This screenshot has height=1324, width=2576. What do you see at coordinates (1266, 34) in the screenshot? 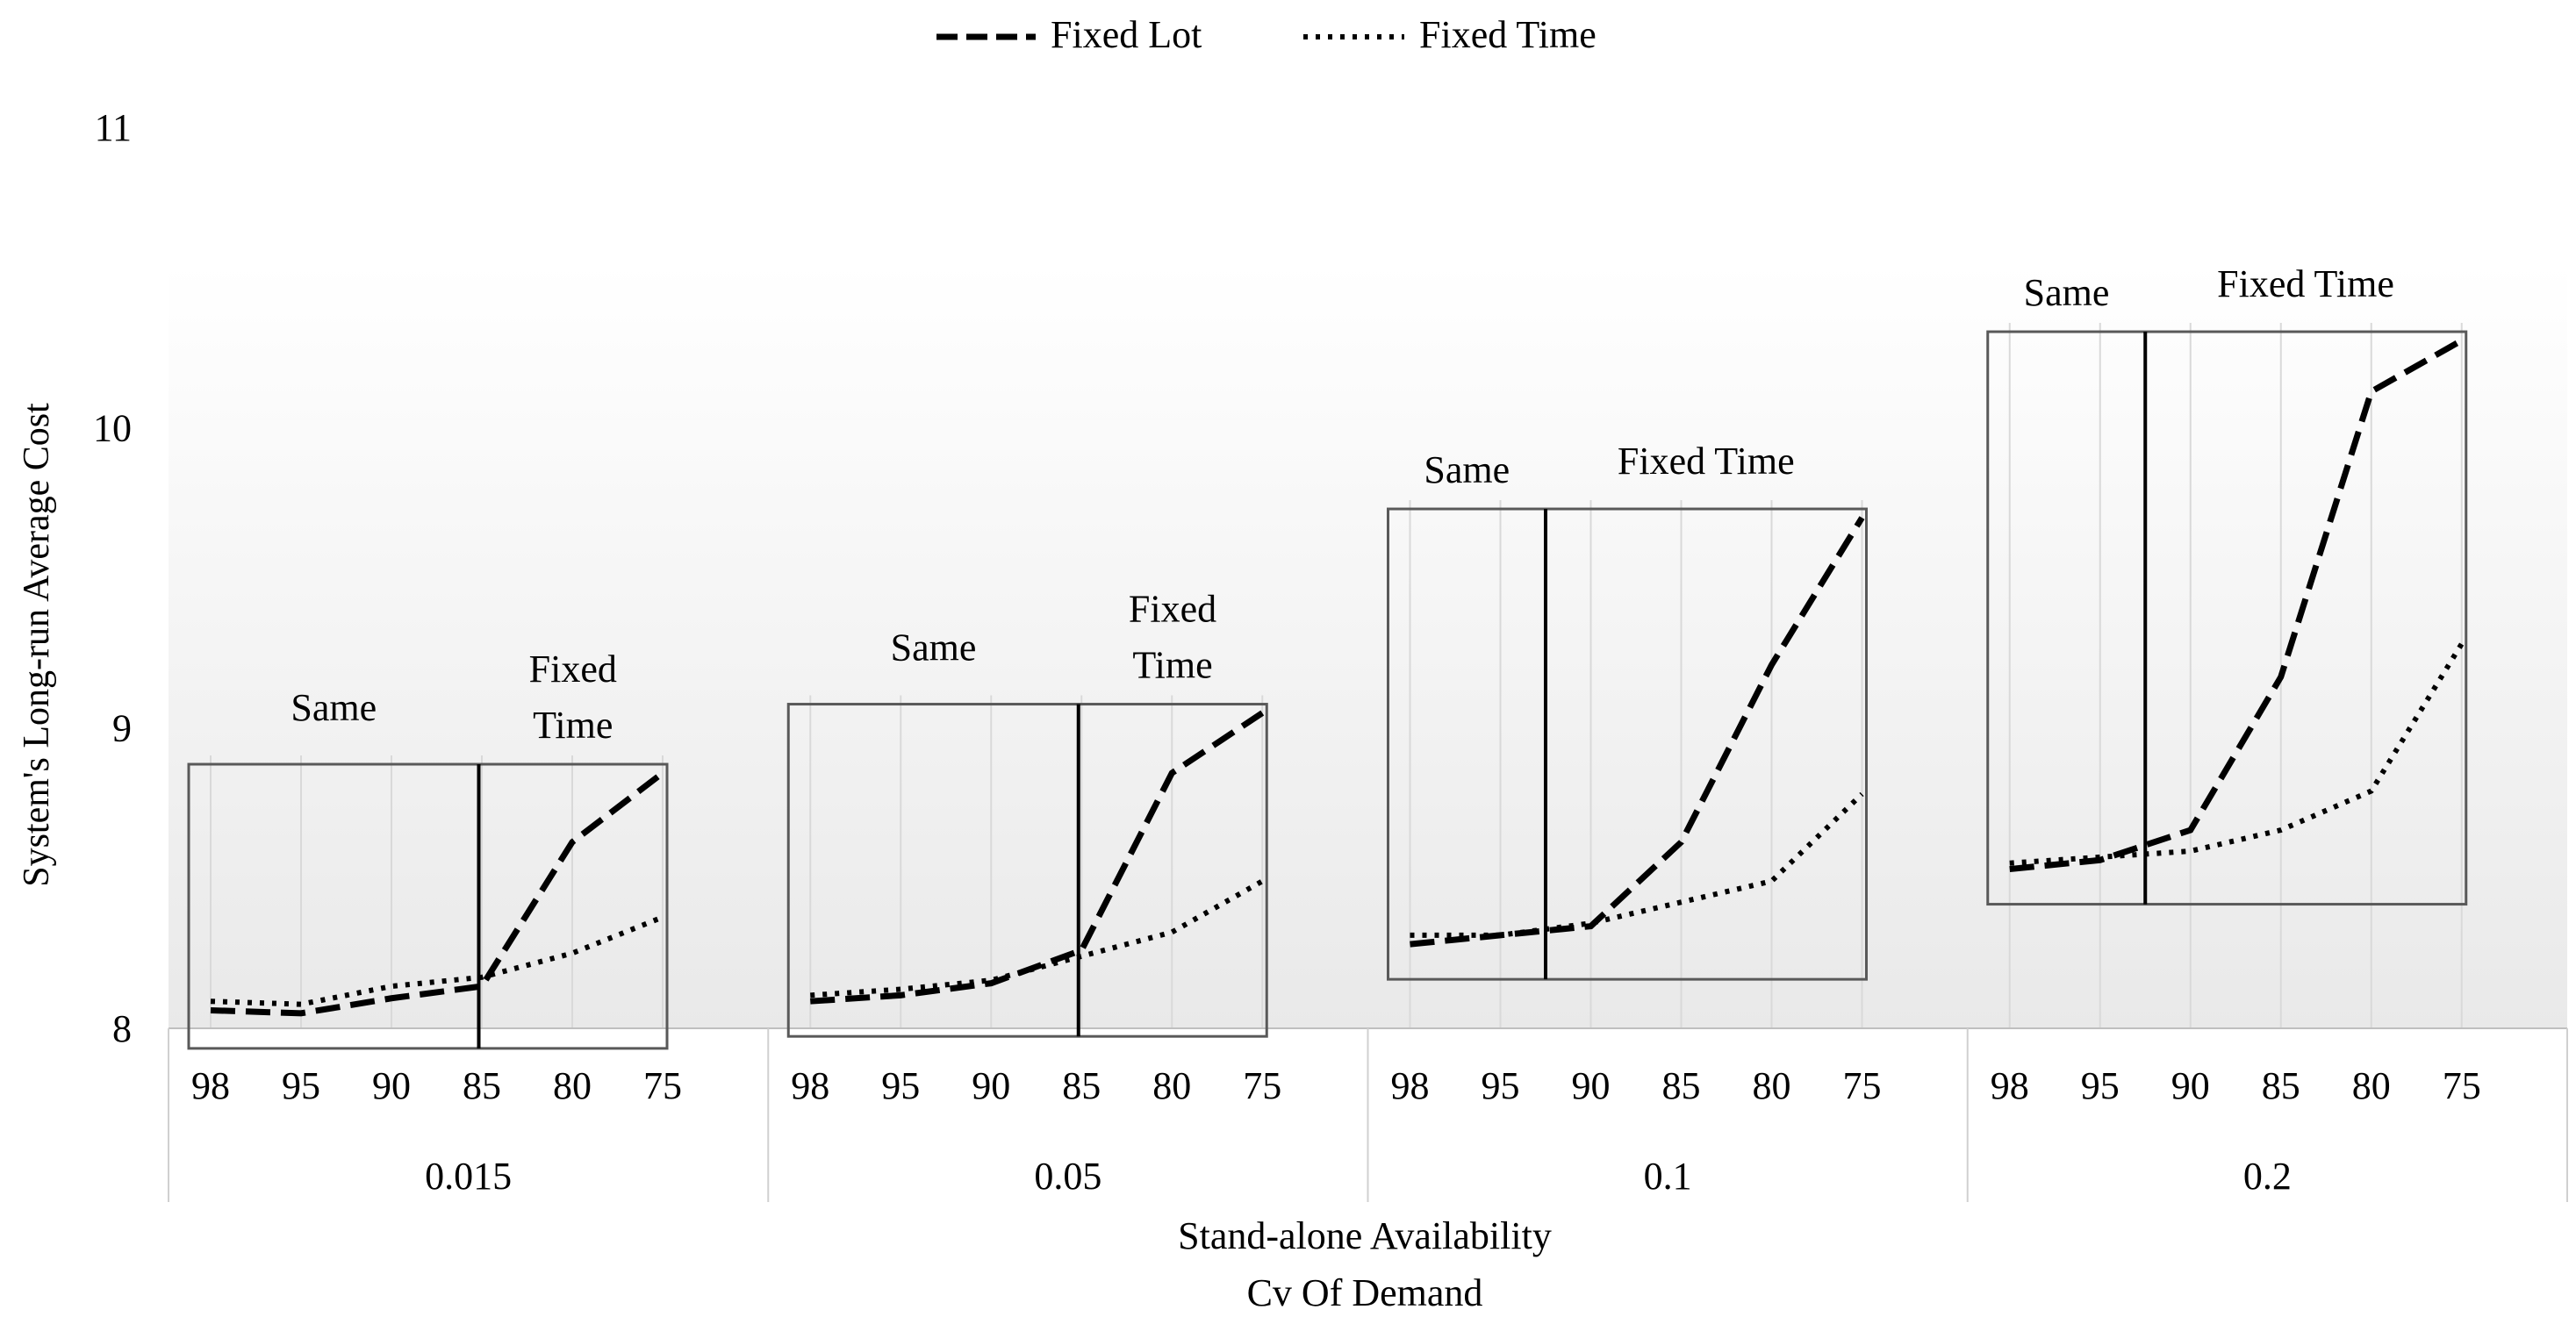
I see `legend: Fixed Lot Fixed Time` at bounding box center [1266, 34].